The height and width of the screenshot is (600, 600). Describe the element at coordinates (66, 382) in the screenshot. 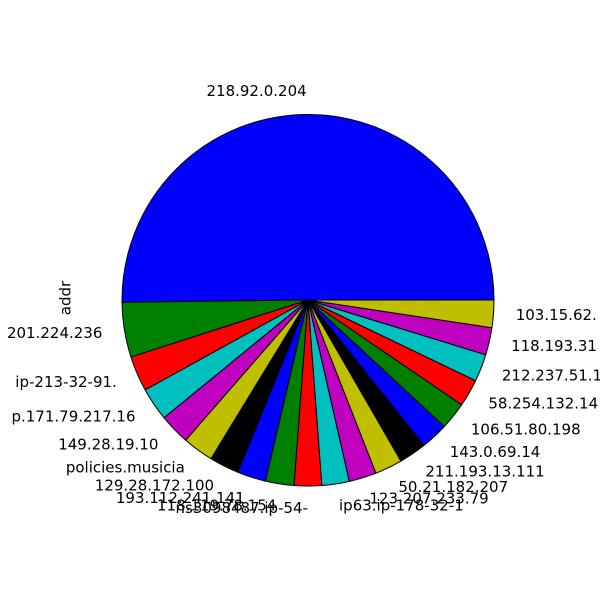

I see `slice-label: ip-213-32-91.` at that location.